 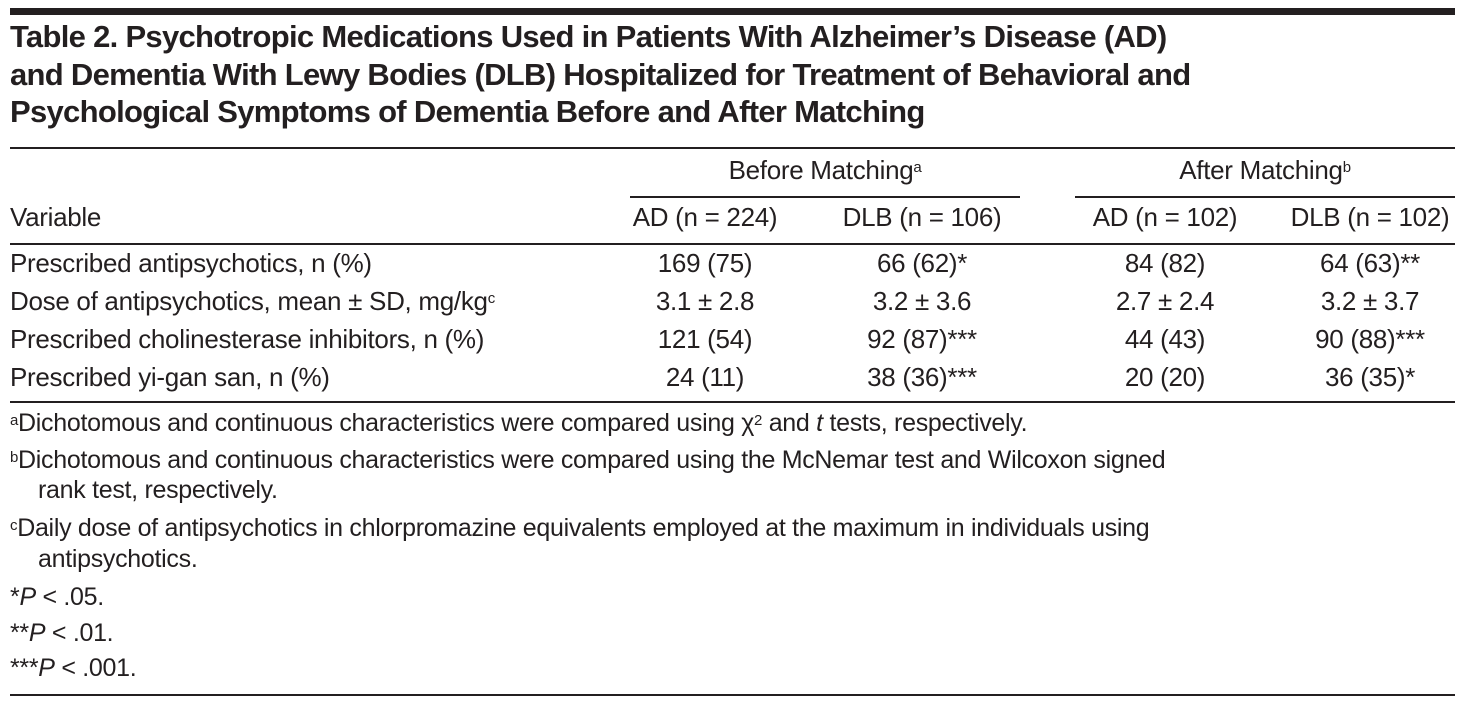 I want to click on footnote-p001: ***P < .001., so click(x=73, y=668).